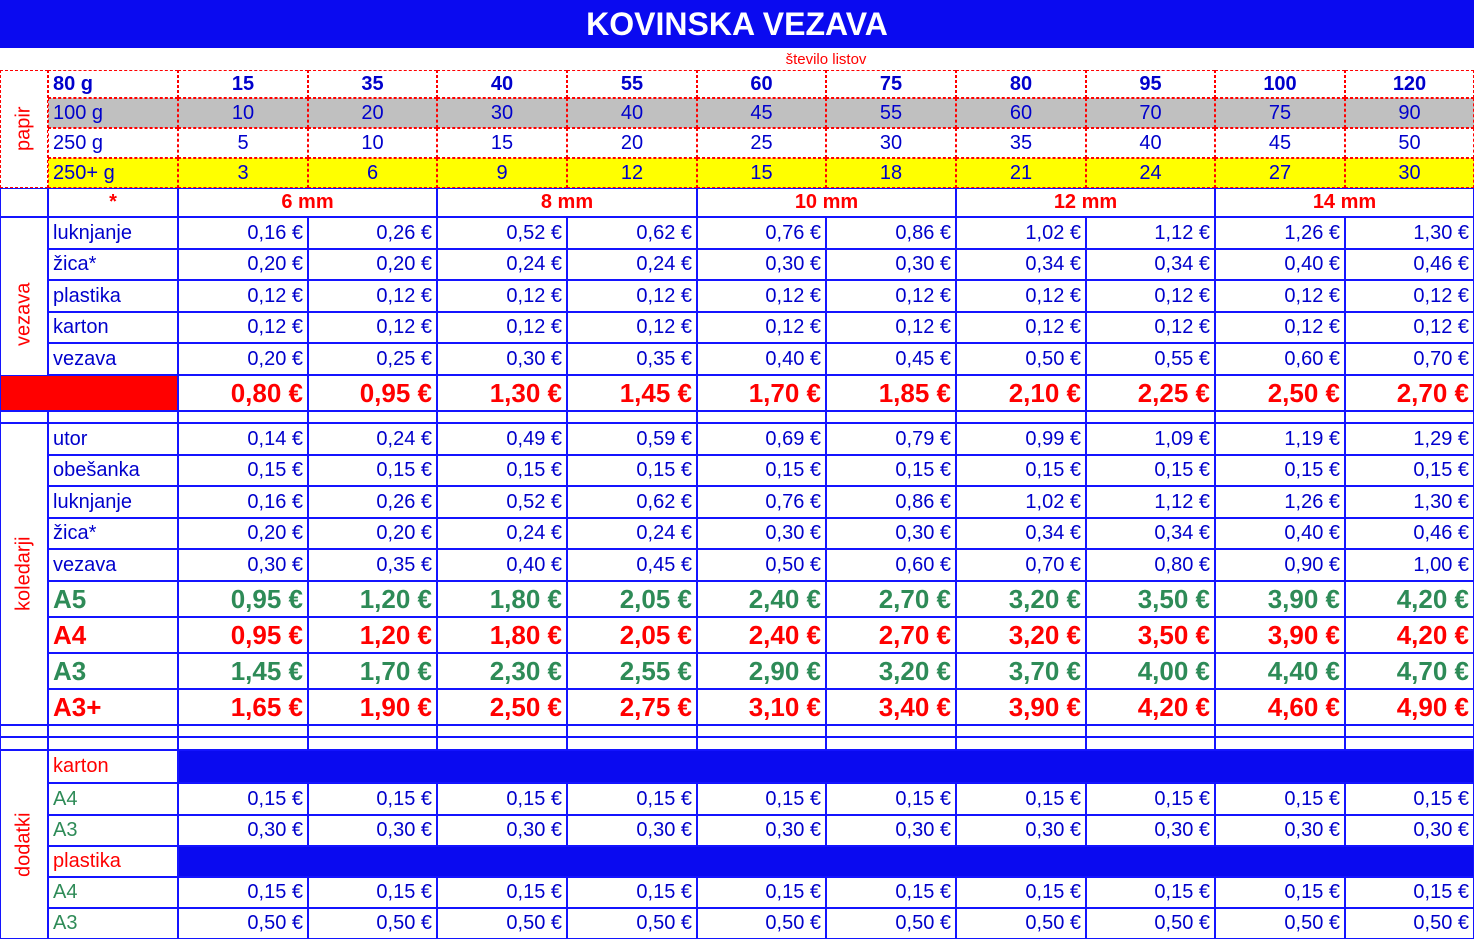  I want to click on section-label: dodatki, so click(24, 844).